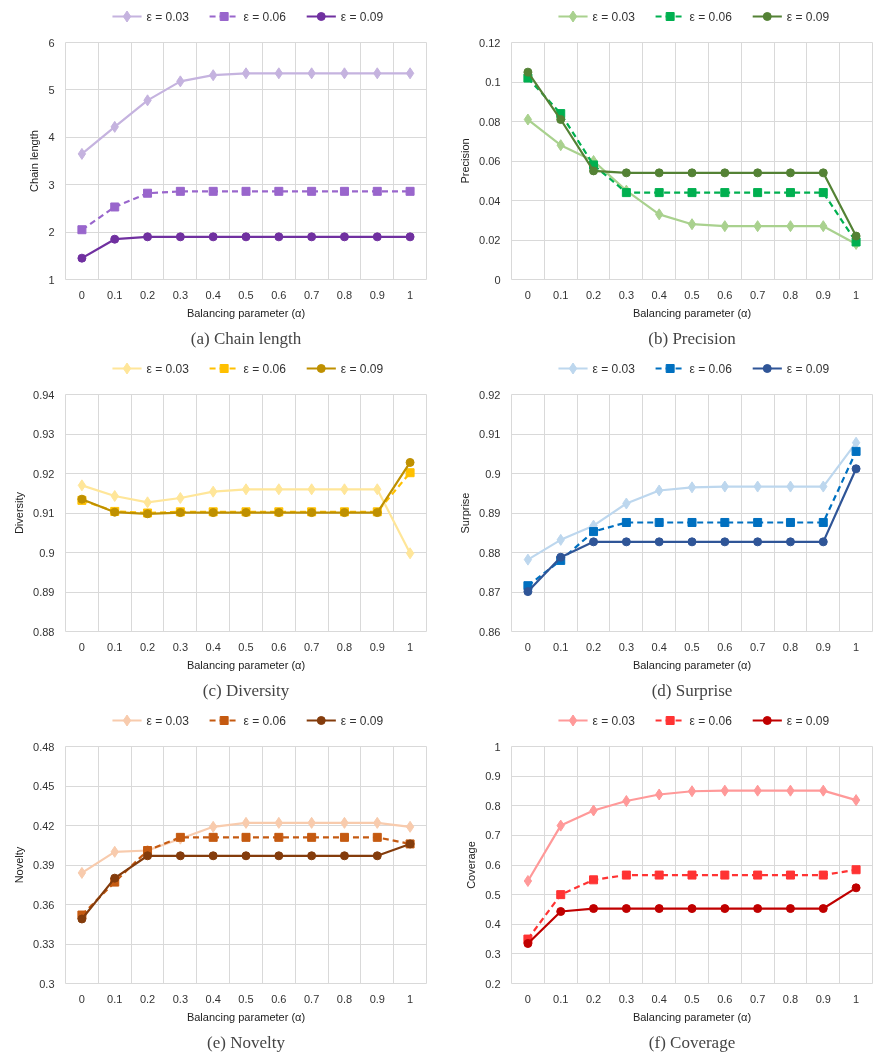  I want to click on y-tick-label: 0.42, so click(44, 825).